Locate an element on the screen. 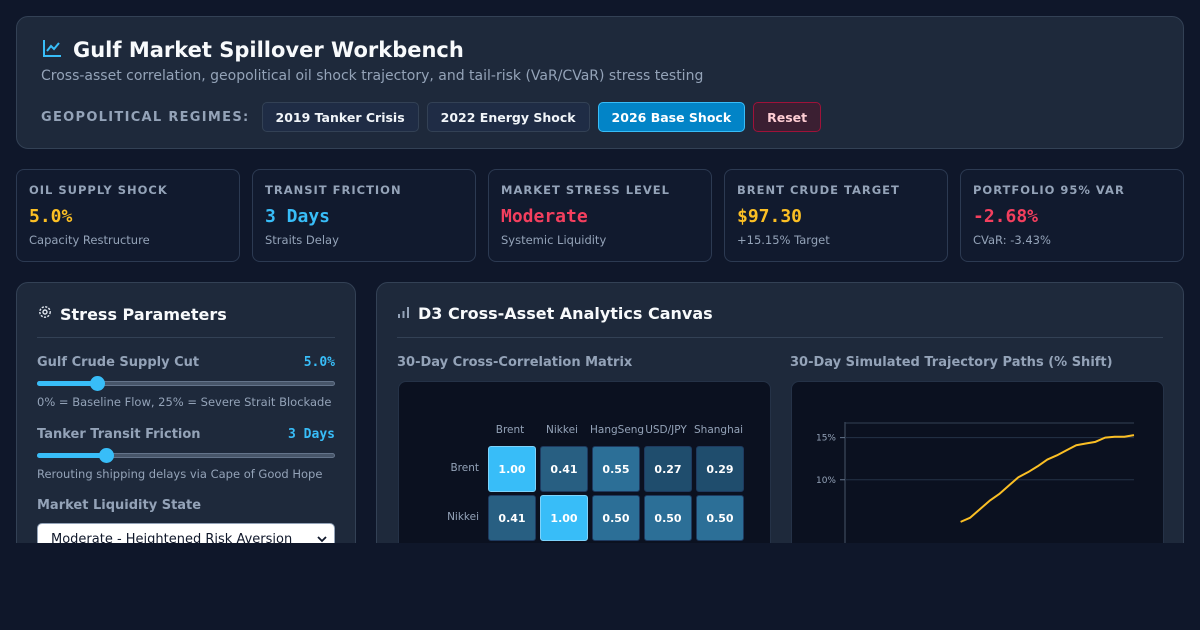  panel-header: D3 Cross-Asset Analytics Canvas is located at coordinates (555, 313).